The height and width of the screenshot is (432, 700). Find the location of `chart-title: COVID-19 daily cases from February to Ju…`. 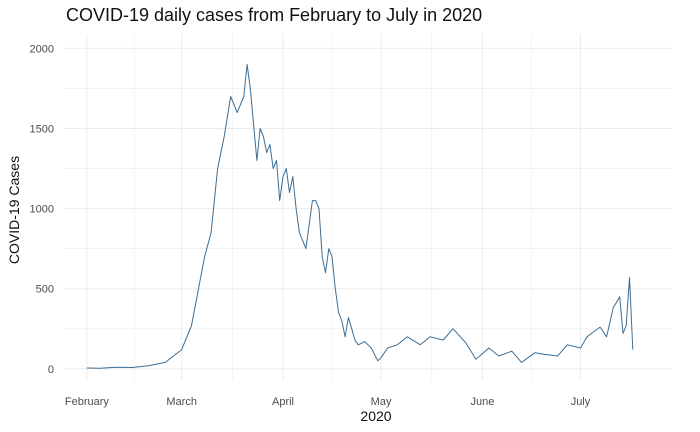

chart-title: COVID-19 daily cases from February to Ju… is located at coordinates (274, 15).